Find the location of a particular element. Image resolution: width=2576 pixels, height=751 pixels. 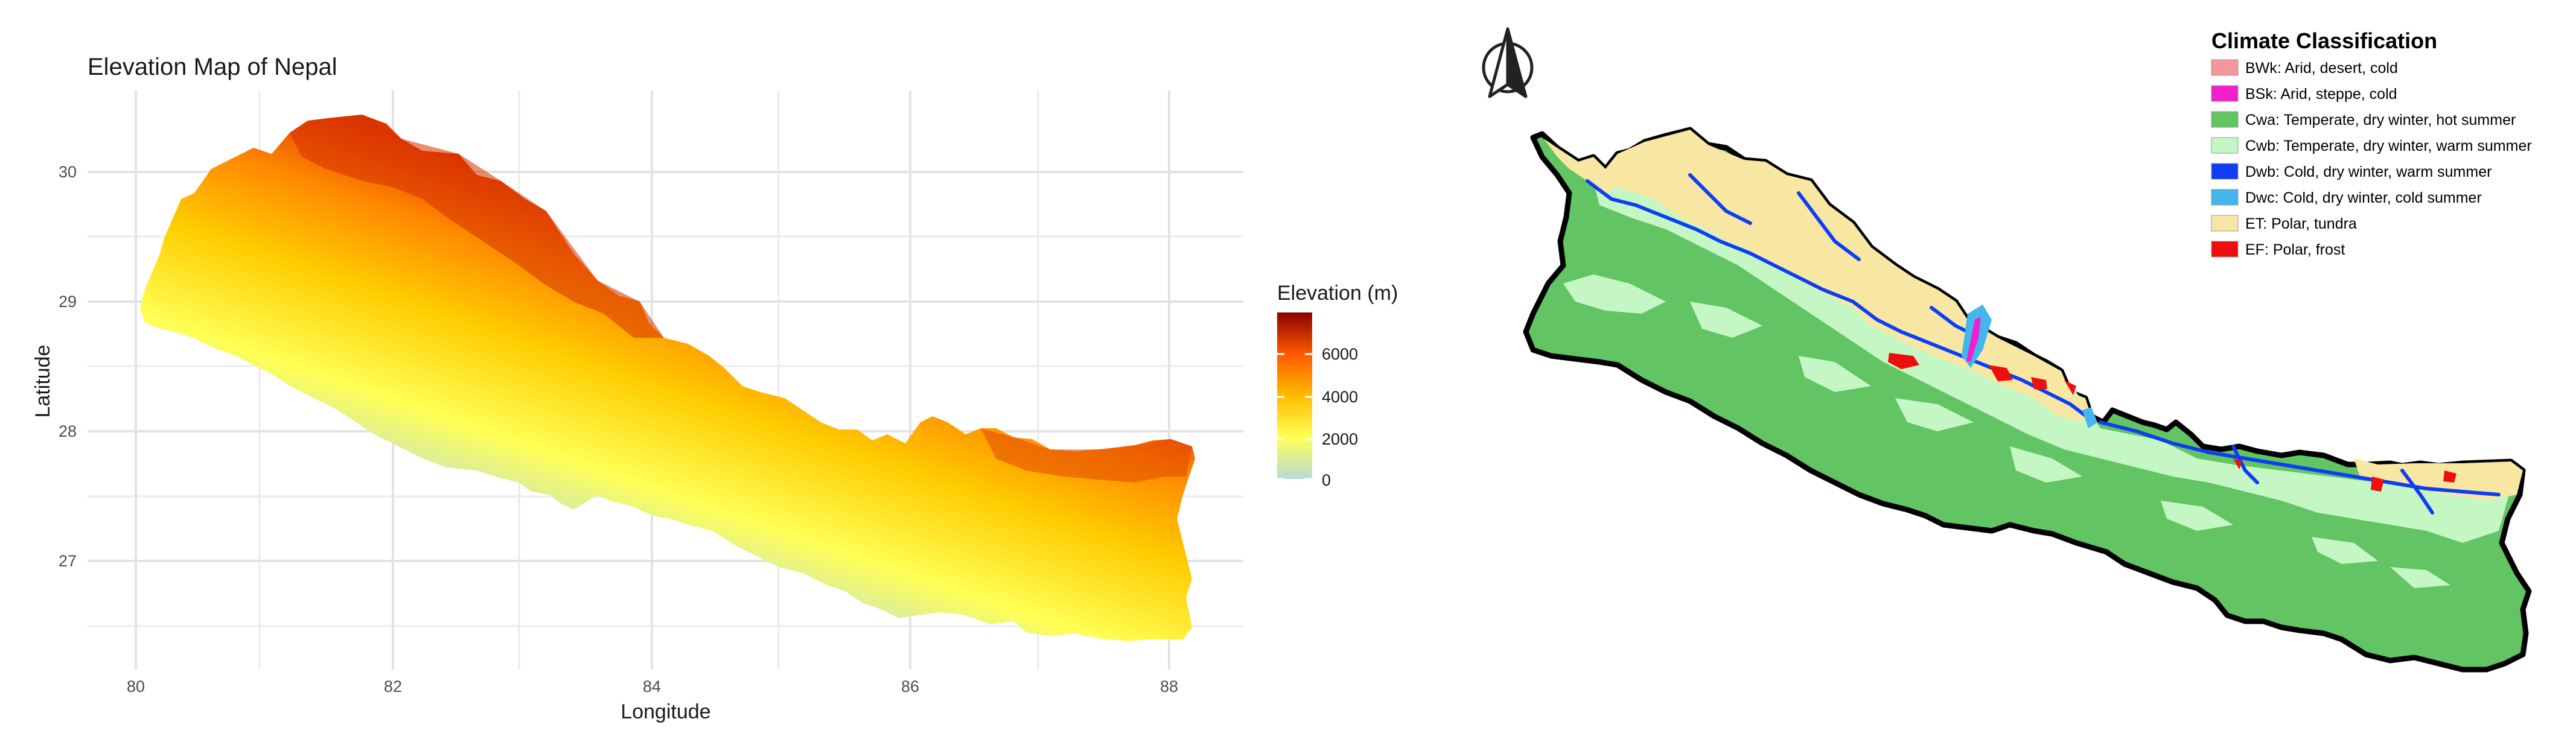

legend-label: Dwb: Cold, dry winter, warm summer is located at coordinates (2368, 171).